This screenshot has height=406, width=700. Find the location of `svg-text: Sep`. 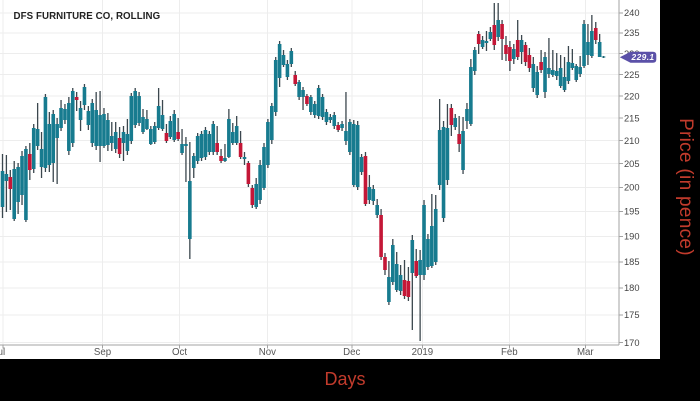

svg-text: Sep is located at coordinates (102, 352).